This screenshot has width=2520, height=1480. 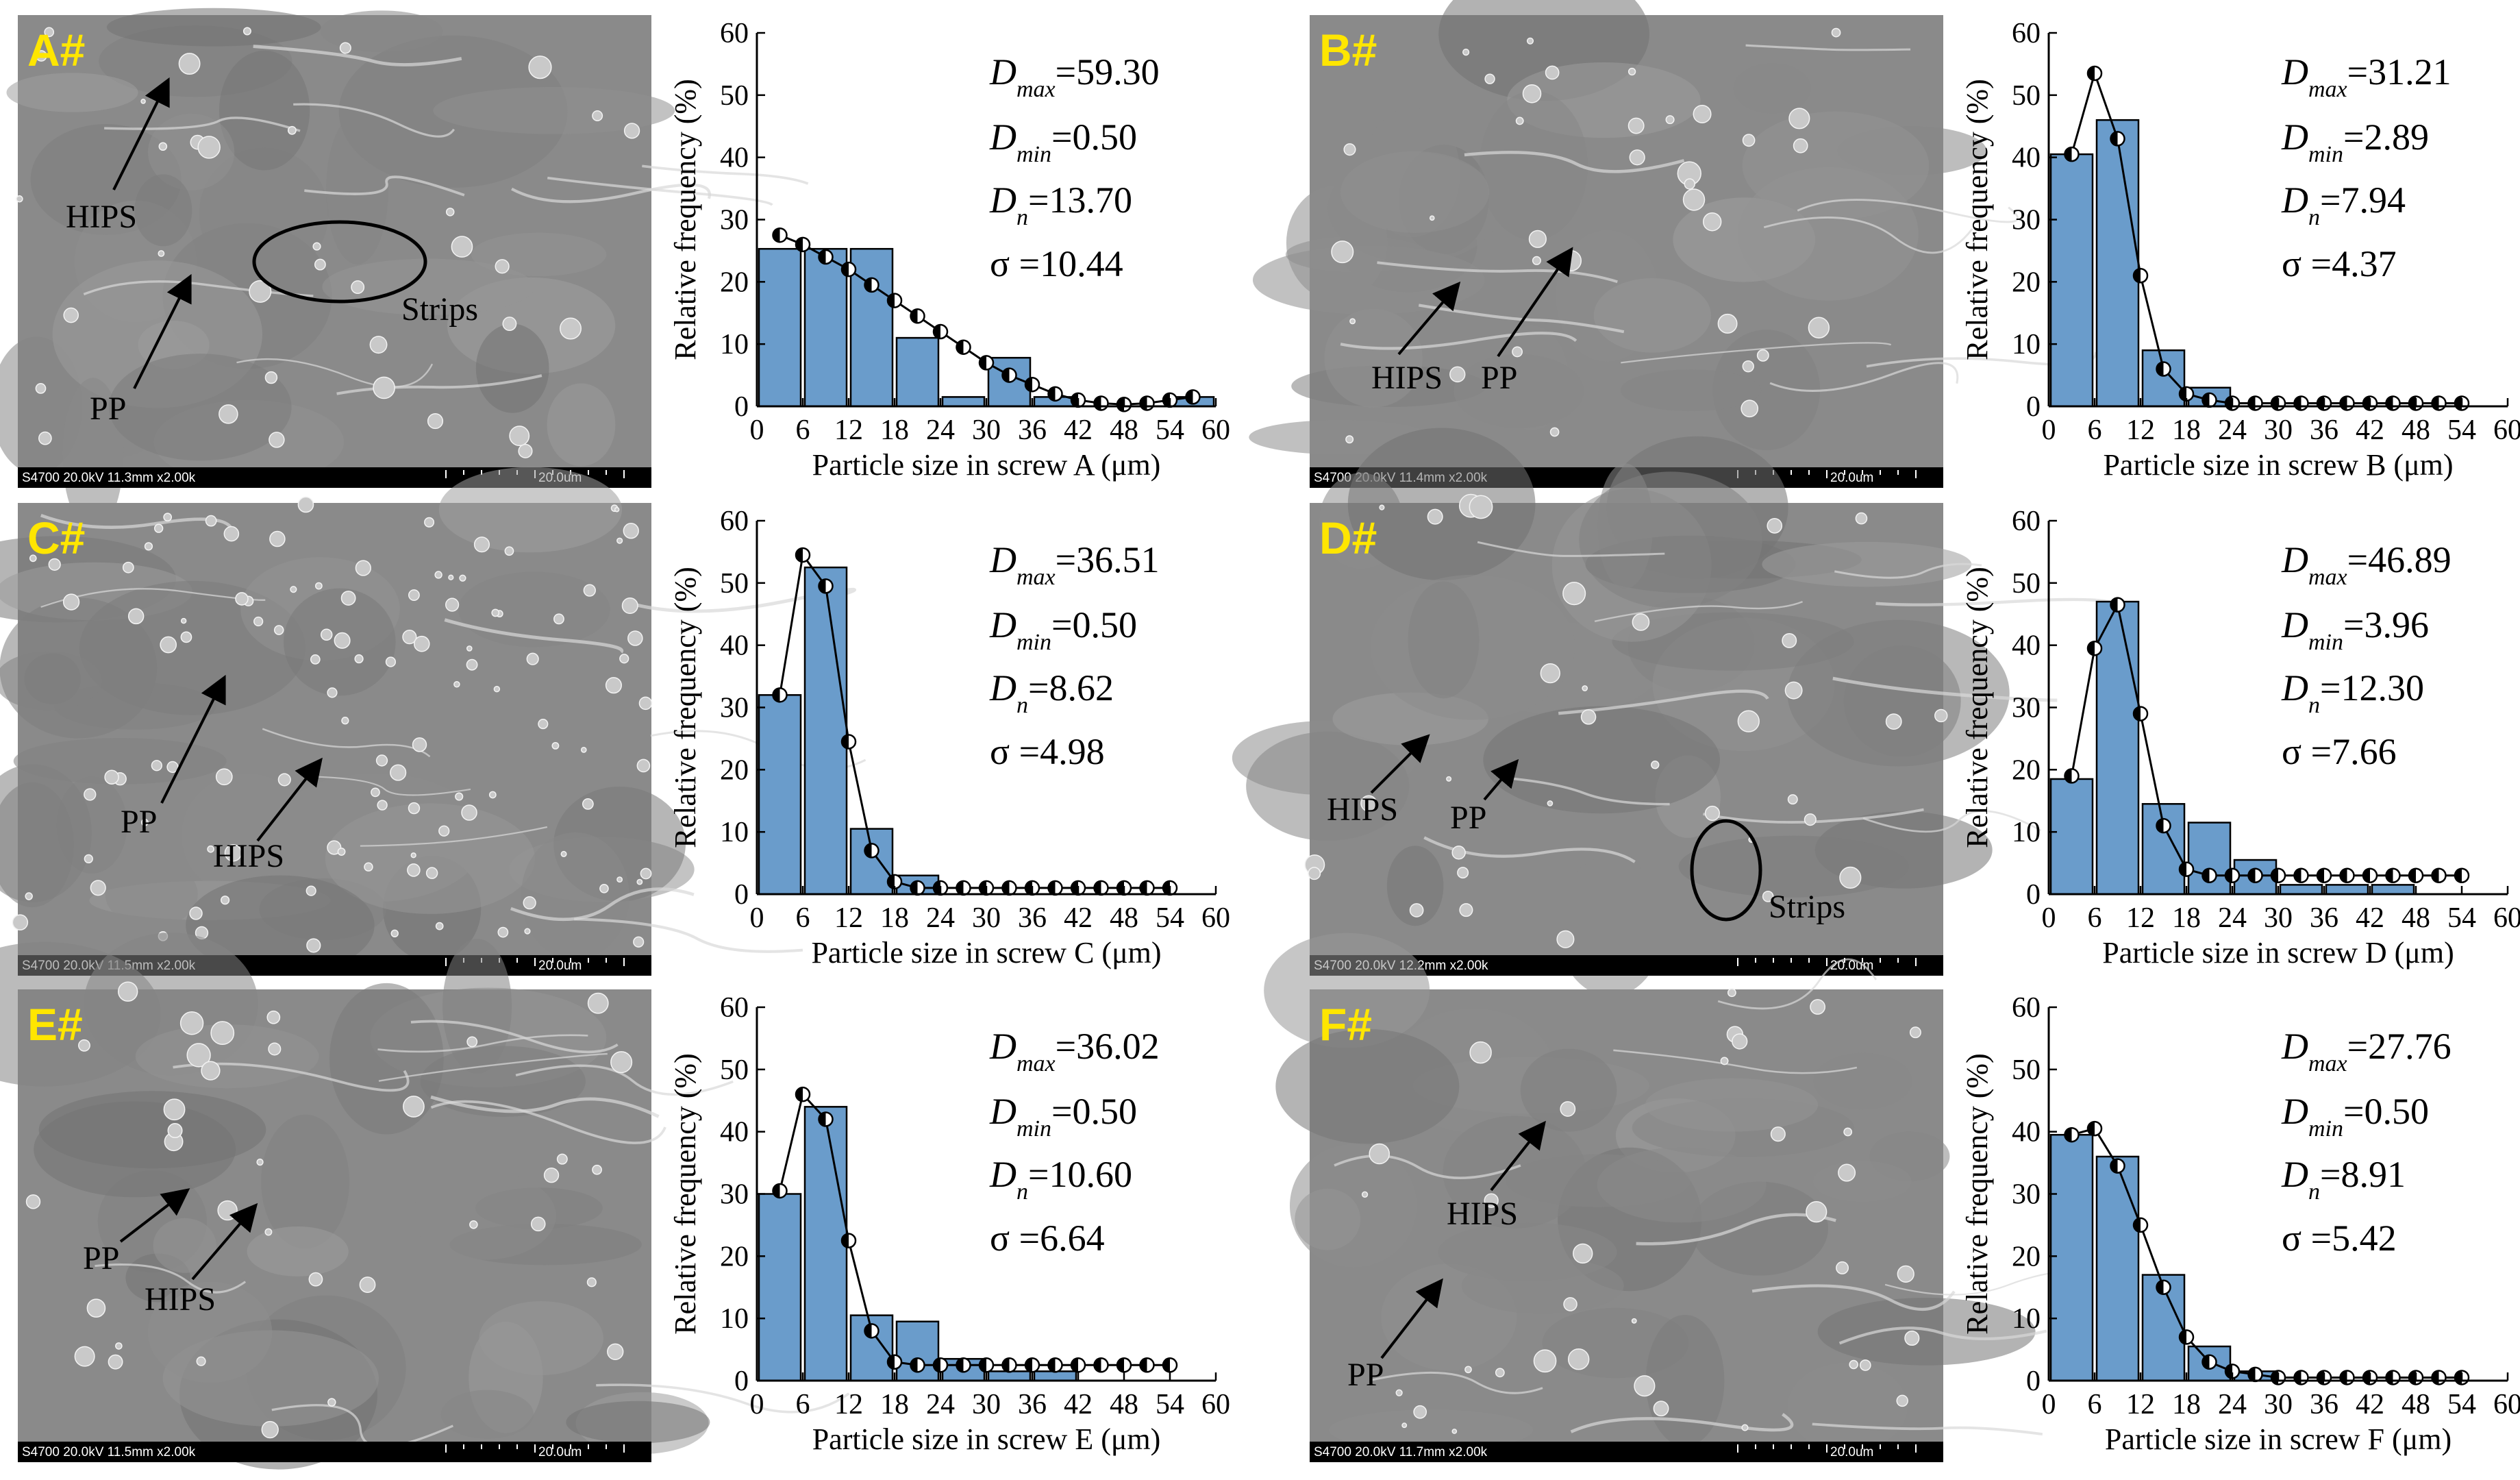 I want to click on x-tick-label: 18, so click(x=894, y=430).